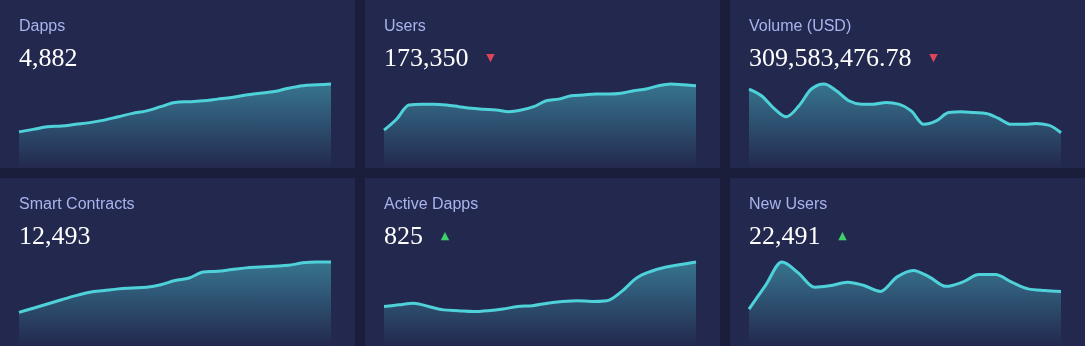 The height and width of the screenshot is (347, 1089). What do you see at coordinates (426, 57) in the screenshot?
I see `chart-subtitle: 173,350` at bounding box center [426, 57].